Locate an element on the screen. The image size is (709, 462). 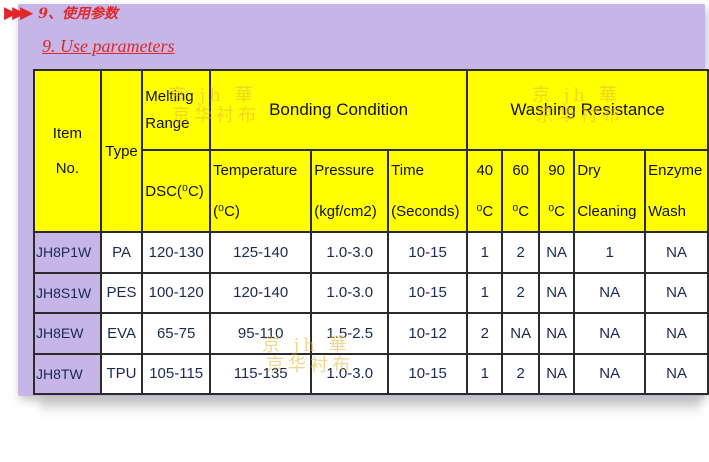
section-title-en: 9. Use parameters is located at coordinates (108, 46).